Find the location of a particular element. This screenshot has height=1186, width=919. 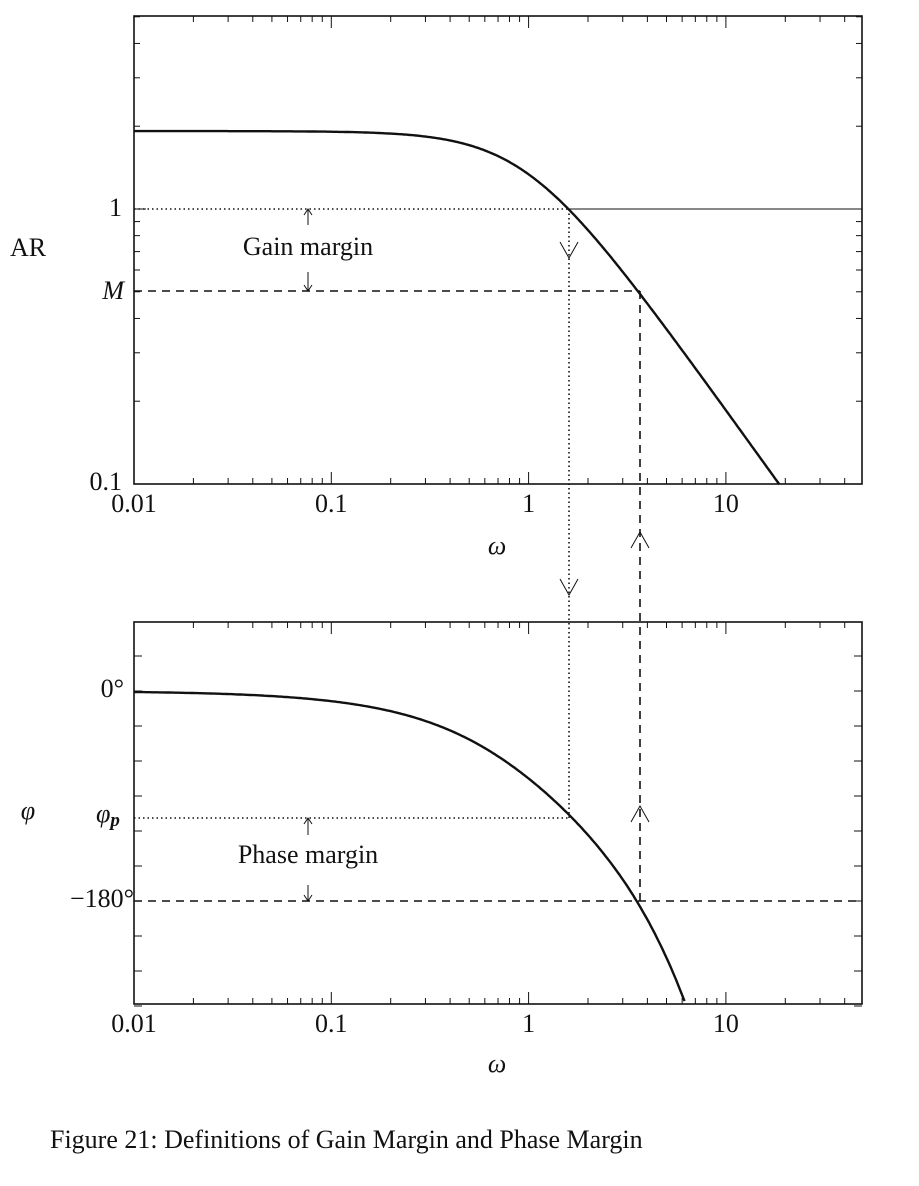

margin-level-label: M is located at coordinates (113, 290).